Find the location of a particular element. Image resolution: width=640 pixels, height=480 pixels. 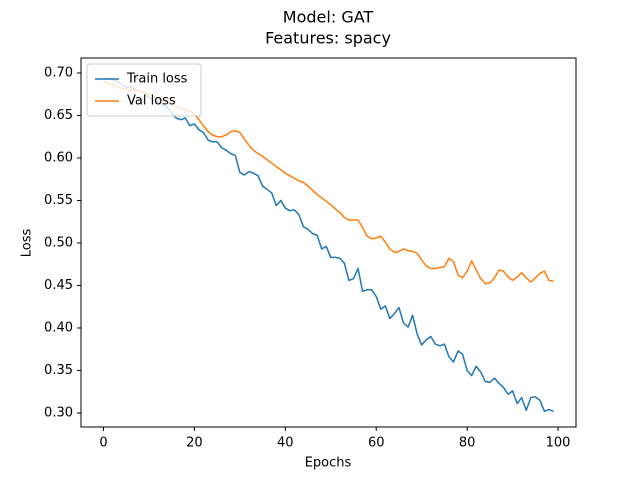

legend-label: Train loss is located at coordinates (157, 79).